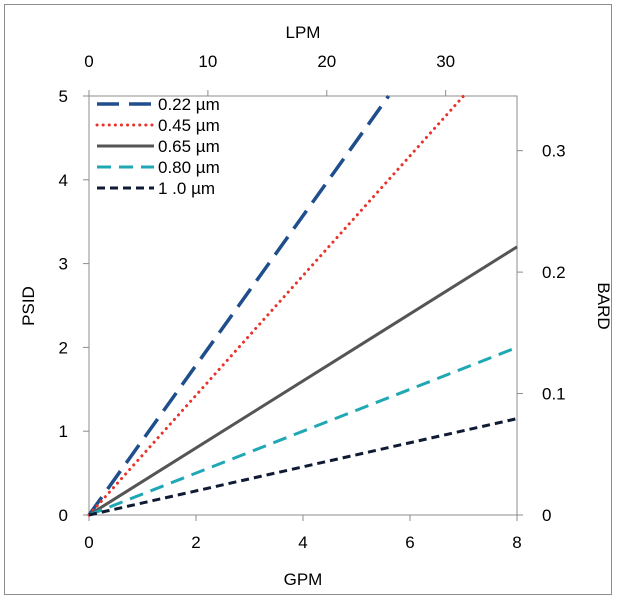 The image size is (618, 601). I want to click on x-tick-label: 2, so click(195, 542).